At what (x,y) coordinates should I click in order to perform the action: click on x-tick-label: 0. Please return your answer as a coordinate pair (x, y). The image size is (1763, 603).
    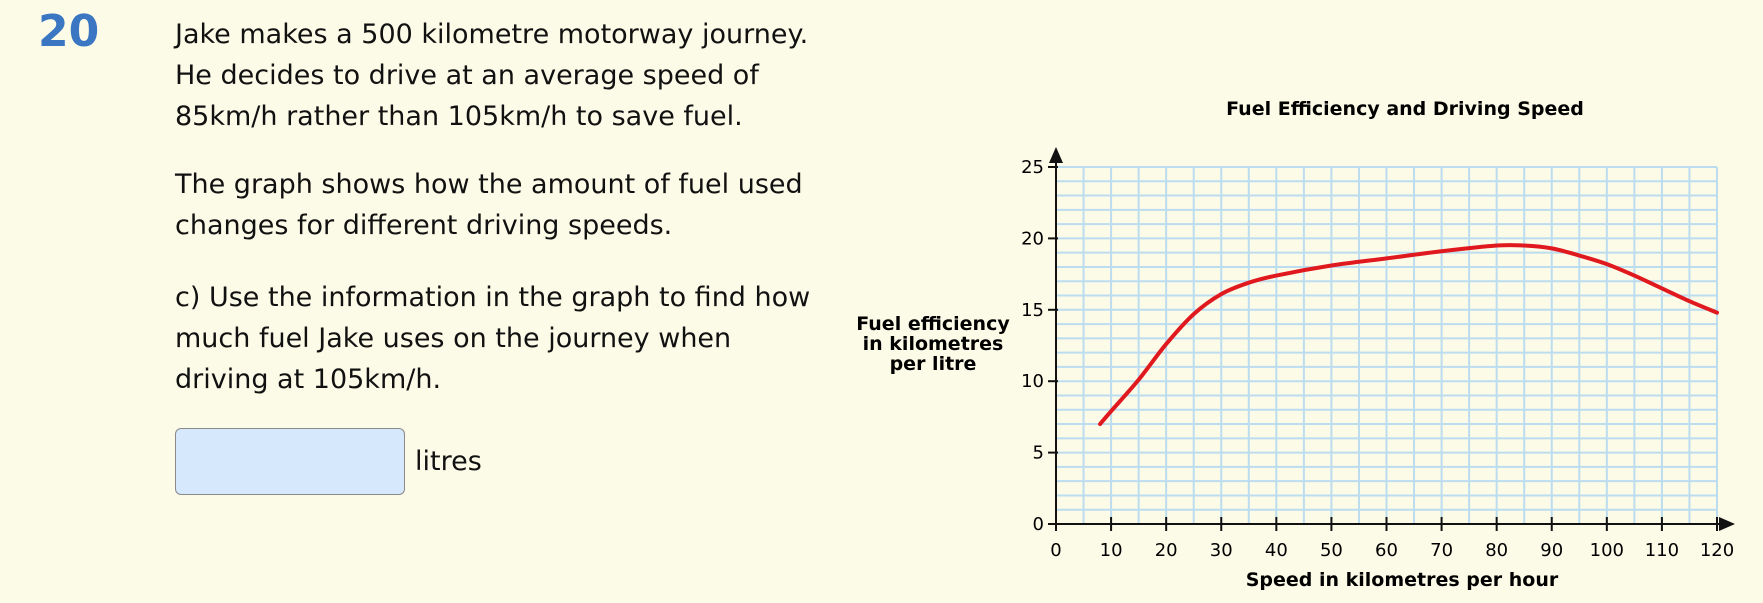
    Looking at the image, I should click on (1055, 550).